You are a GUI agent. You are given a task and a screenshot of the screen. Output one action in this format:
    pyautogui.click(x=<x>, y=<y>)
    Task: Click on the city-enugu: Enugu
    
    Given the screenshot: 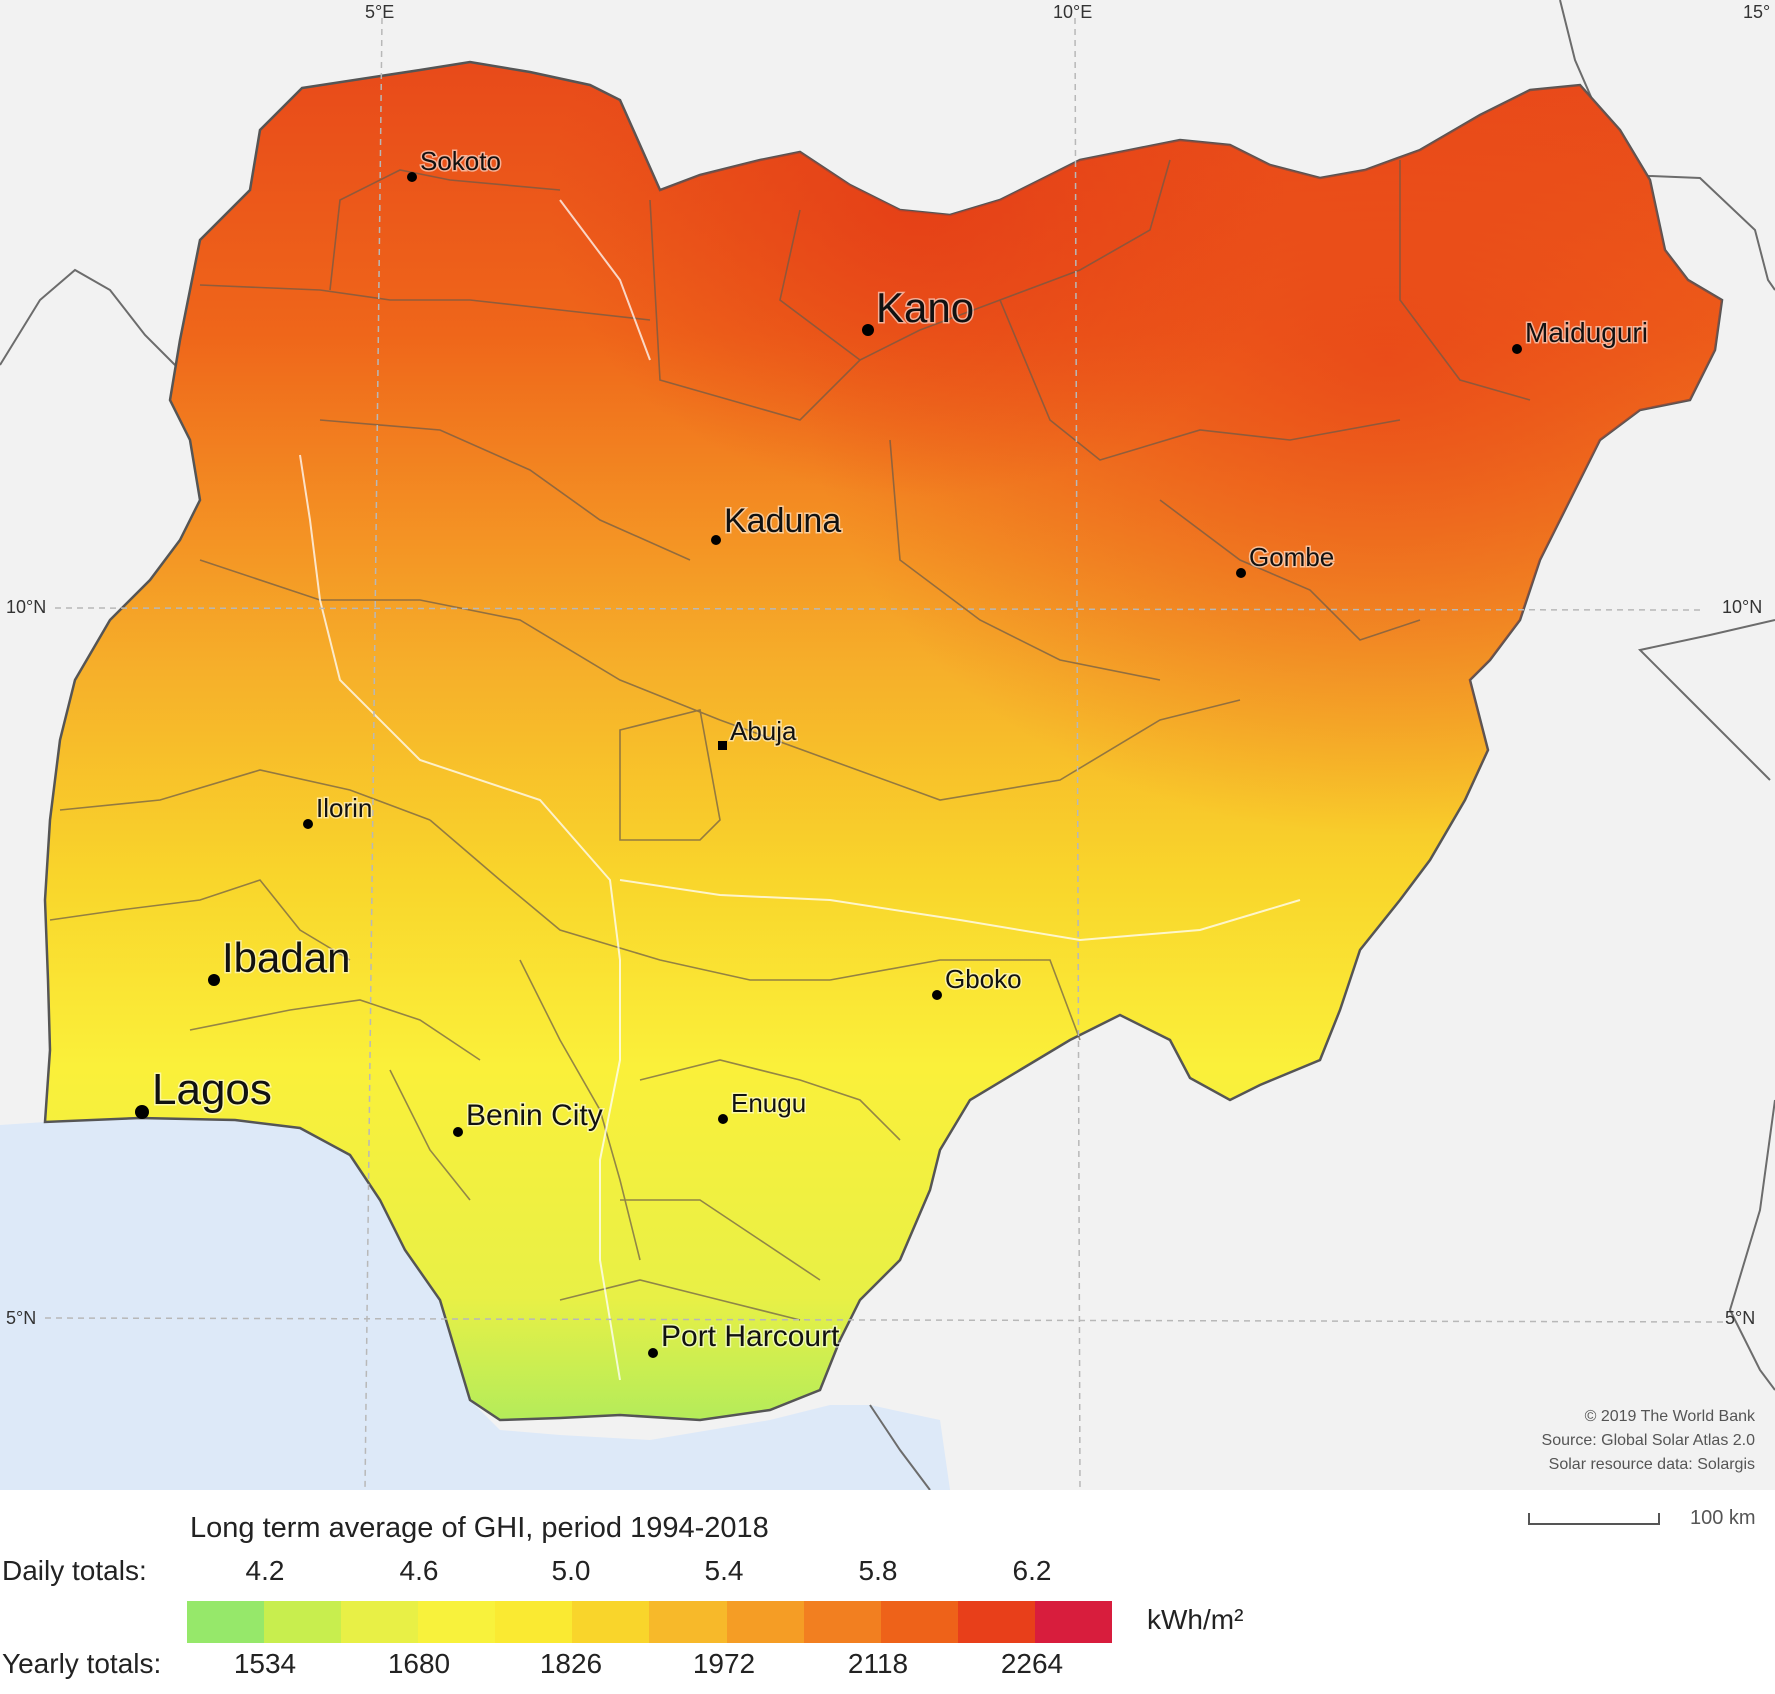 What is the action you would take?
    pyautogui.click(x=763, y=1105)
    